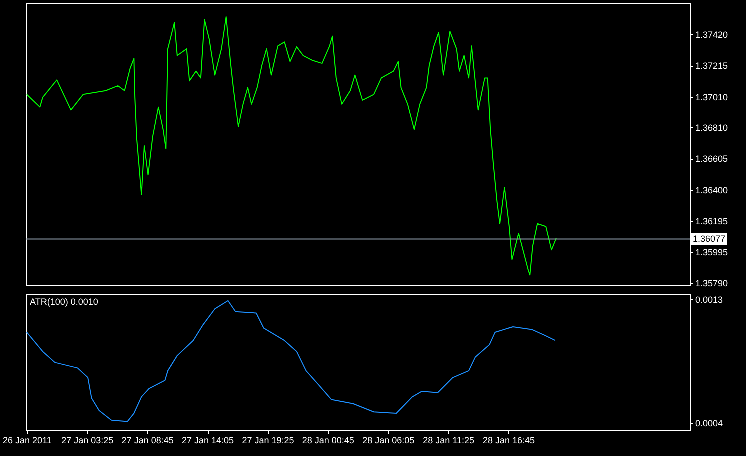 The image size is (746, 456). I want to click on y-tick-label: 1.36400, so click(712, 190).